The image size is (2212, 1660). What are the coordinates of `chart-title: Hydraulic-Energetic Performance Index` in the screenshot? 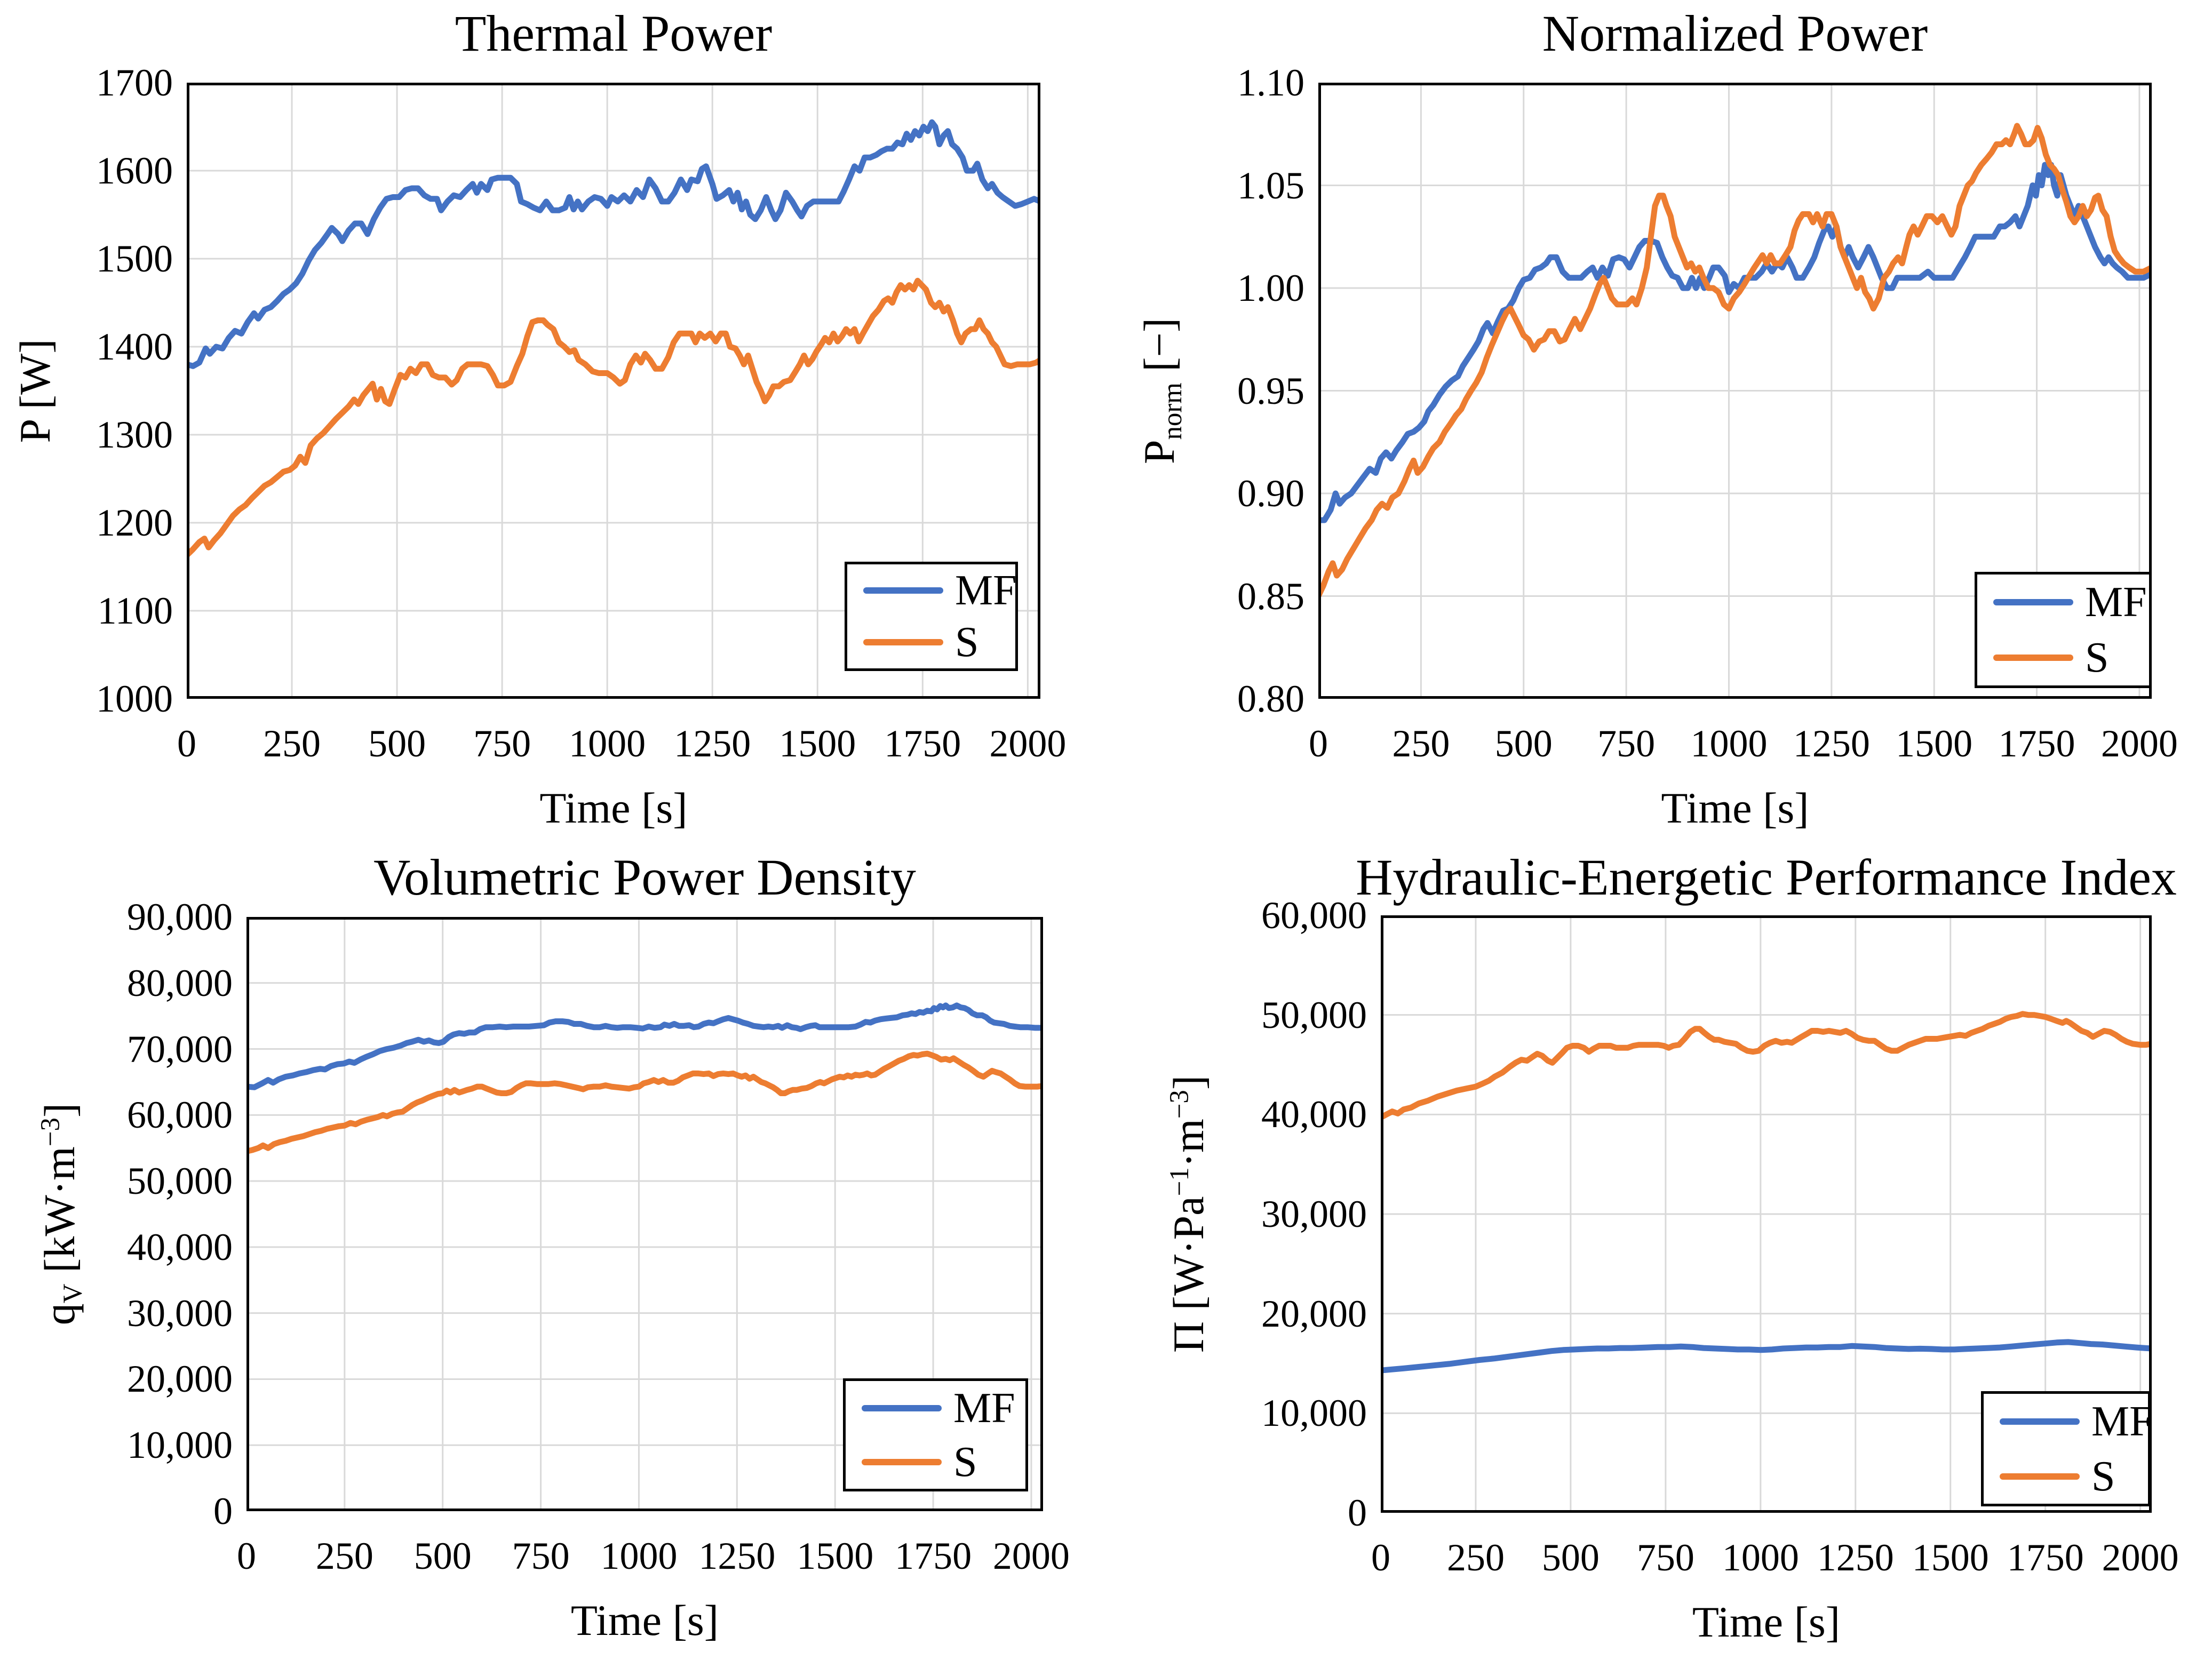 It's located at (1766, 877).